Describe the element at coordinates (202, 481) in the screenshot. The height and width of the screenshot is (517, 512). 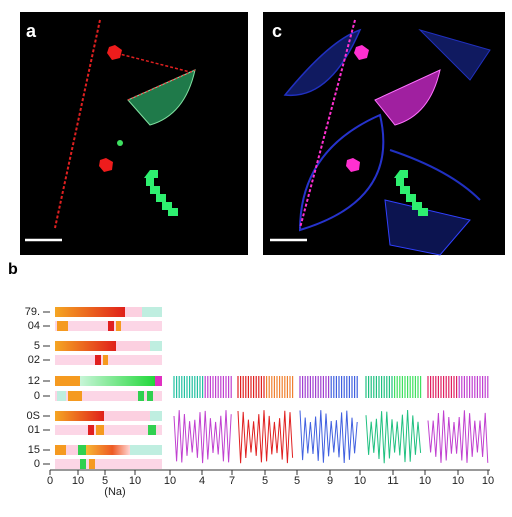
I see `x-tick-label: 4` at that location.